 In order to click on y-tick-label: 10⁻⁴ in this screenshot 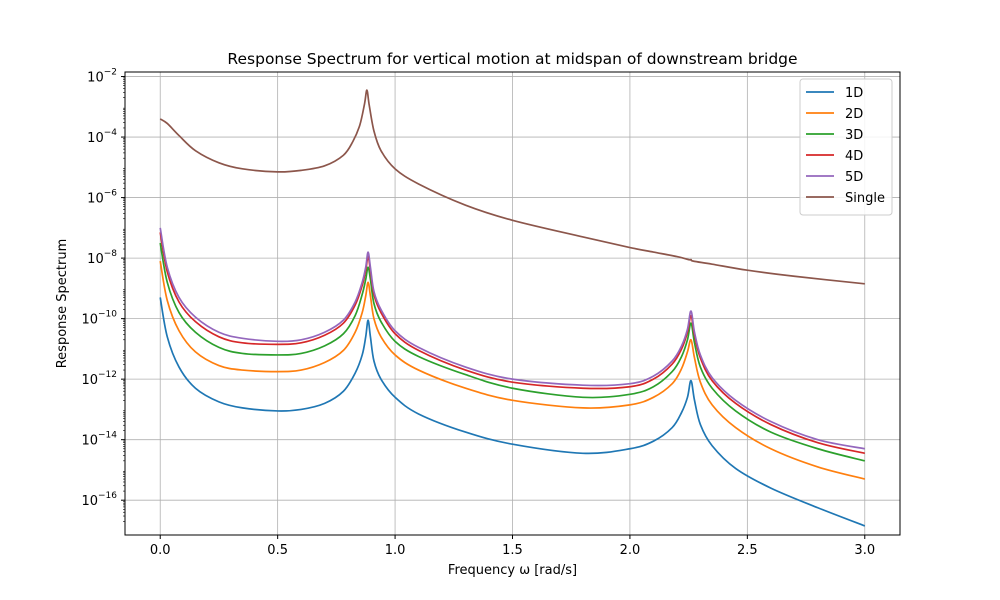, I will do `click(102, 137)`.